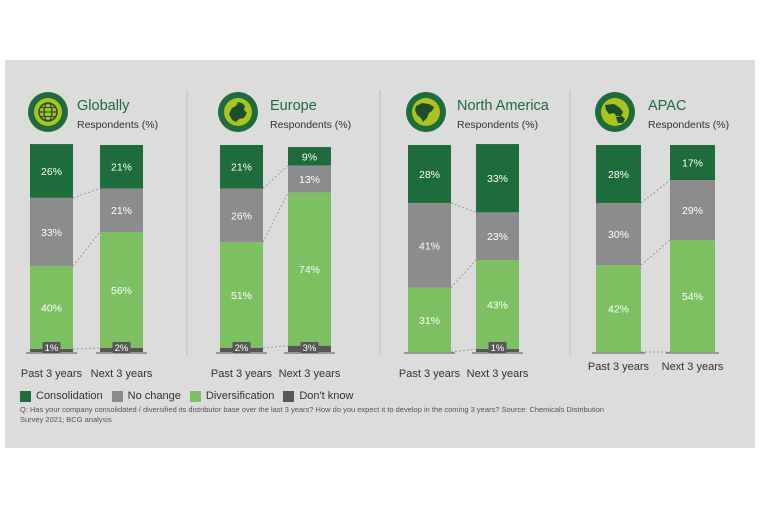 Image resolution: width=760 pixels, height=505 pixels. I want to click on data-label: 54%, so click(692, 297).